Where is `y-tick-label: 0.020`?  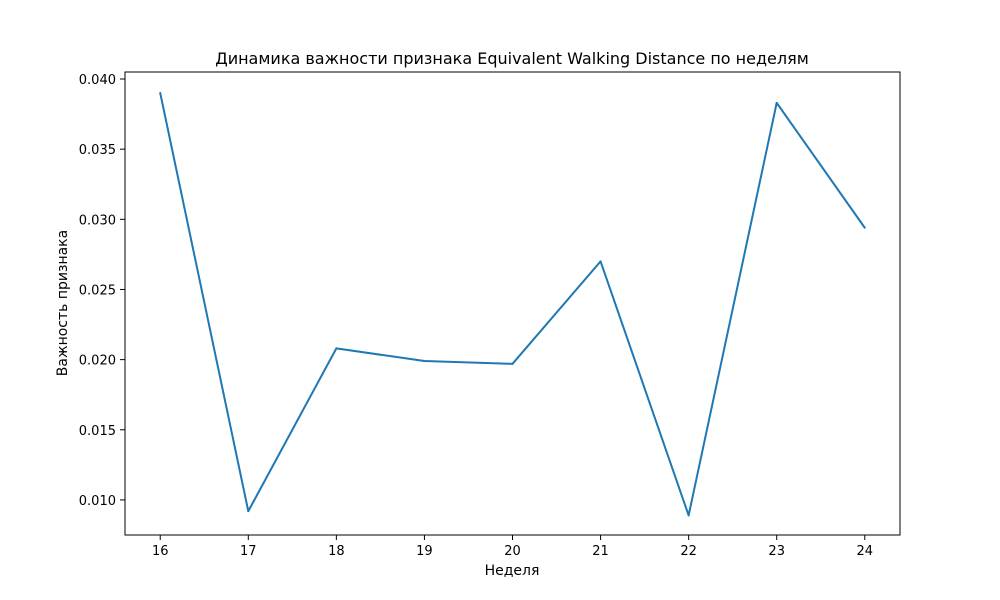
y-tick-label: 0.020 is located at coordinates (97, 361).